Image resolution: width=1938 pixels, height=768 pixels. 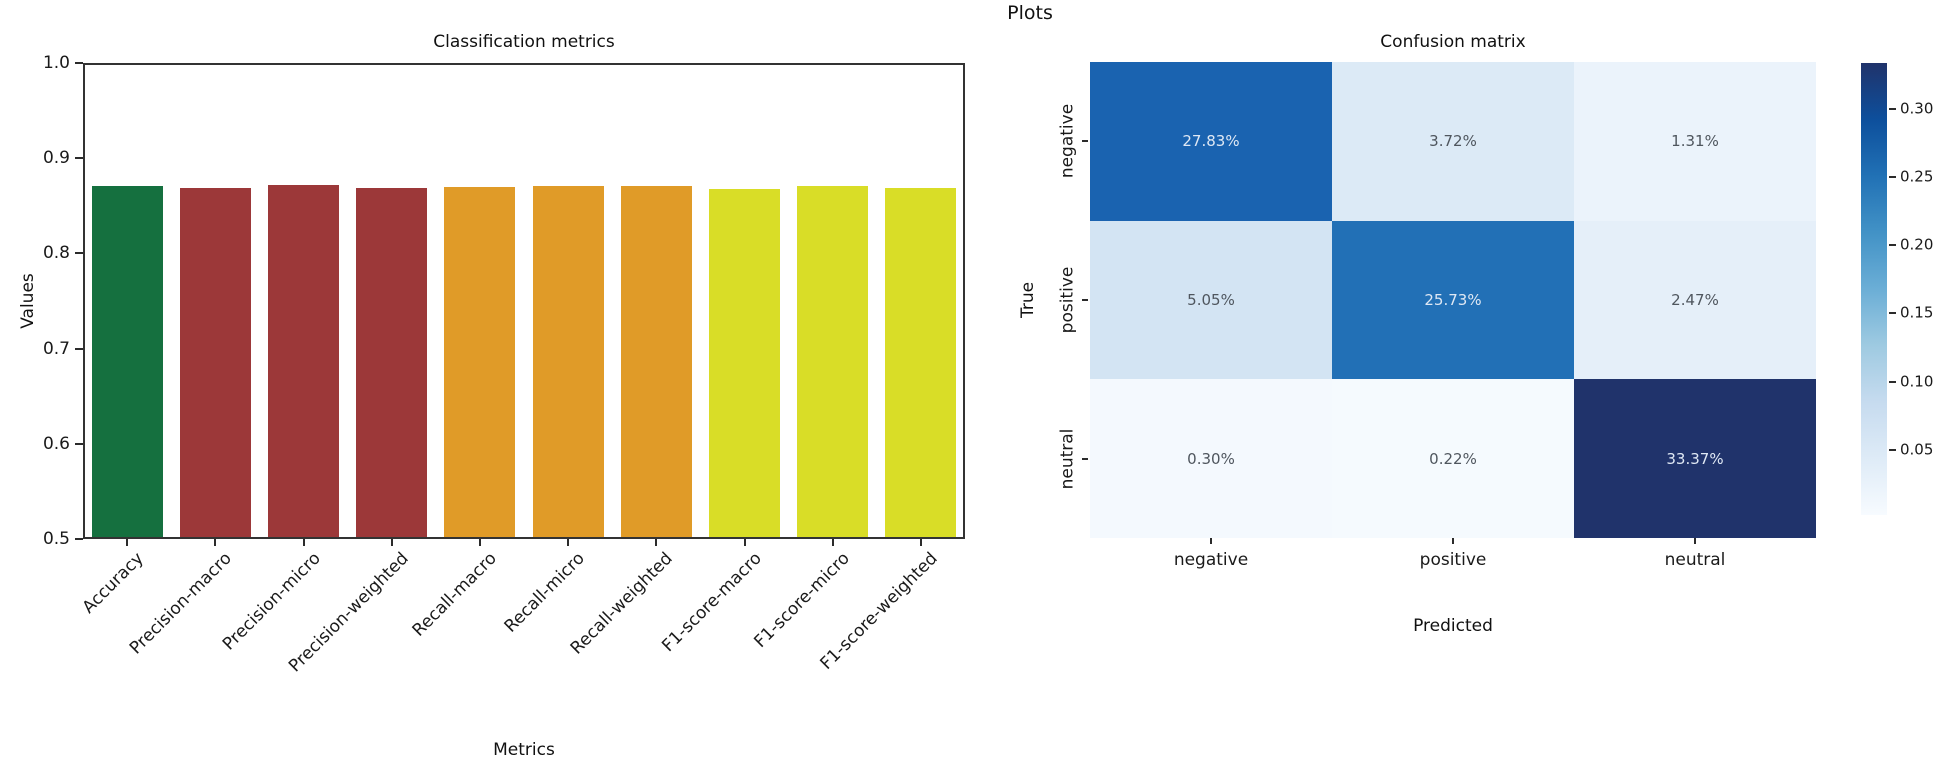 I want to click on bar-f1-score-macro, so click(x=744, y=362).